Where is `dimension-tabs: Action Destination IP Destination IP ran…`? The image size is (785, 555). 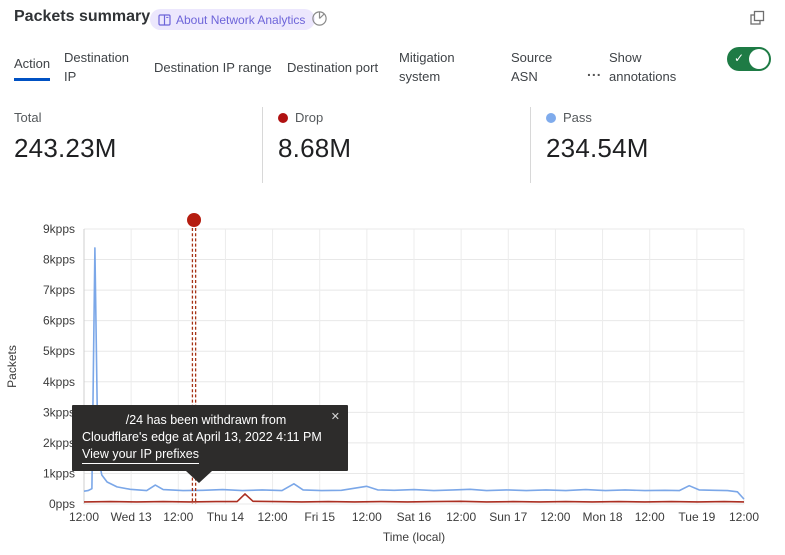 dimension-tabs: Action Destination IP Destination IP ran… is located at coordinates (392, 67).